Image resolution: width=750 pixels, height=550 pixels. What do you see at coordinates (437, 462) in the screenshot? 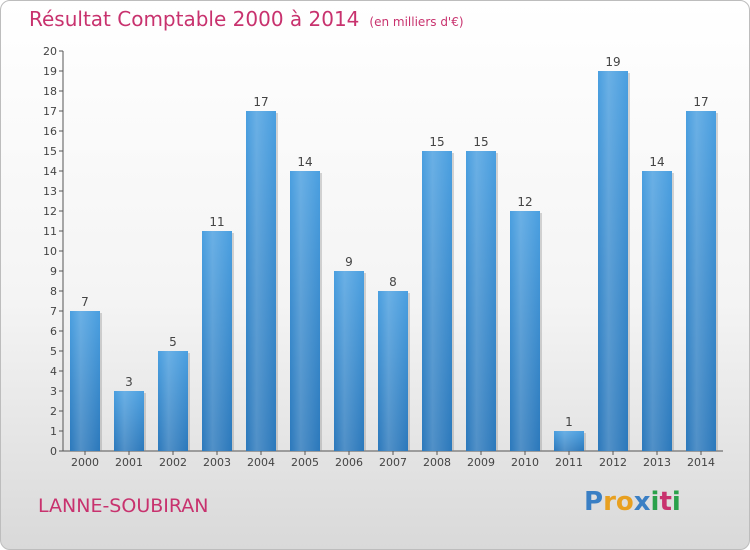
I see `x-tick-label: 2008` at bounding box center [437, 462].